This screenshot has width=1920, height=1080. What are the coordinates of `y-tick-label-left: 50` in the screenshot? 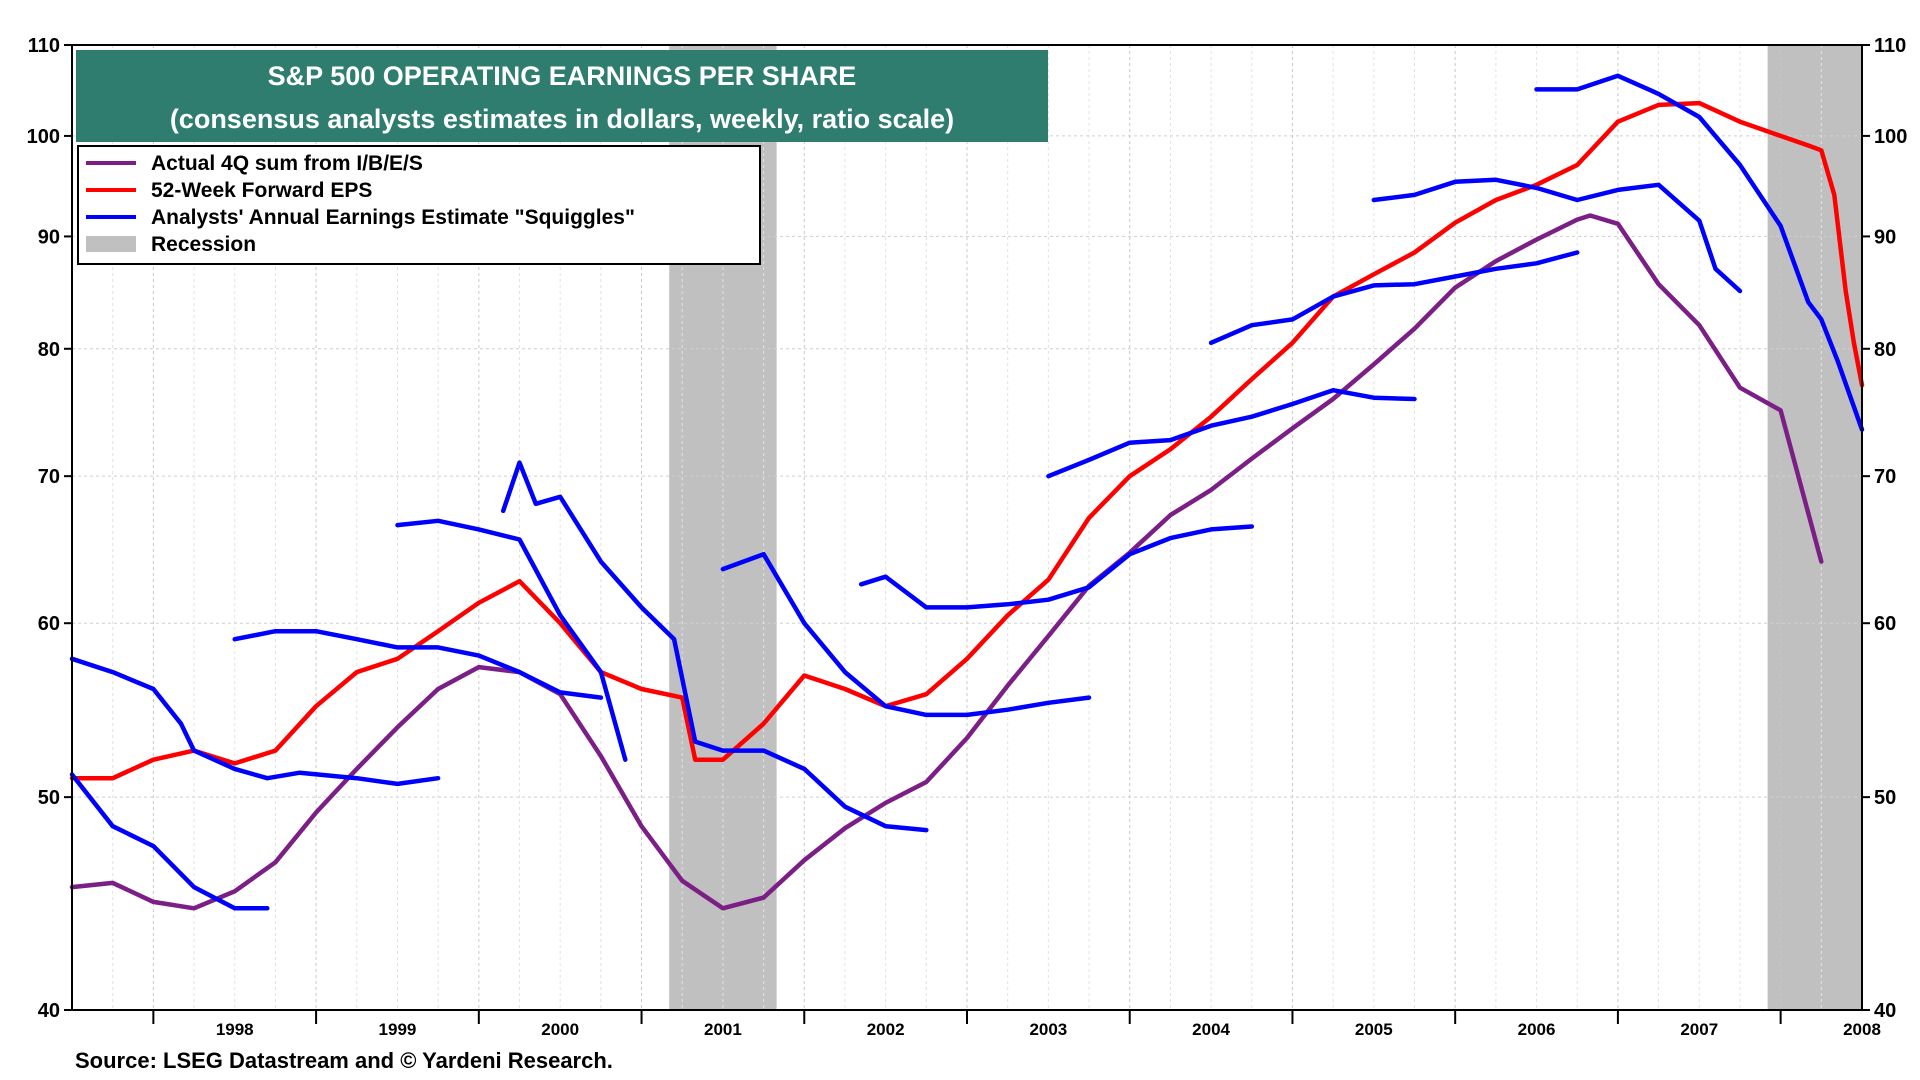 It's located at (49, 798).